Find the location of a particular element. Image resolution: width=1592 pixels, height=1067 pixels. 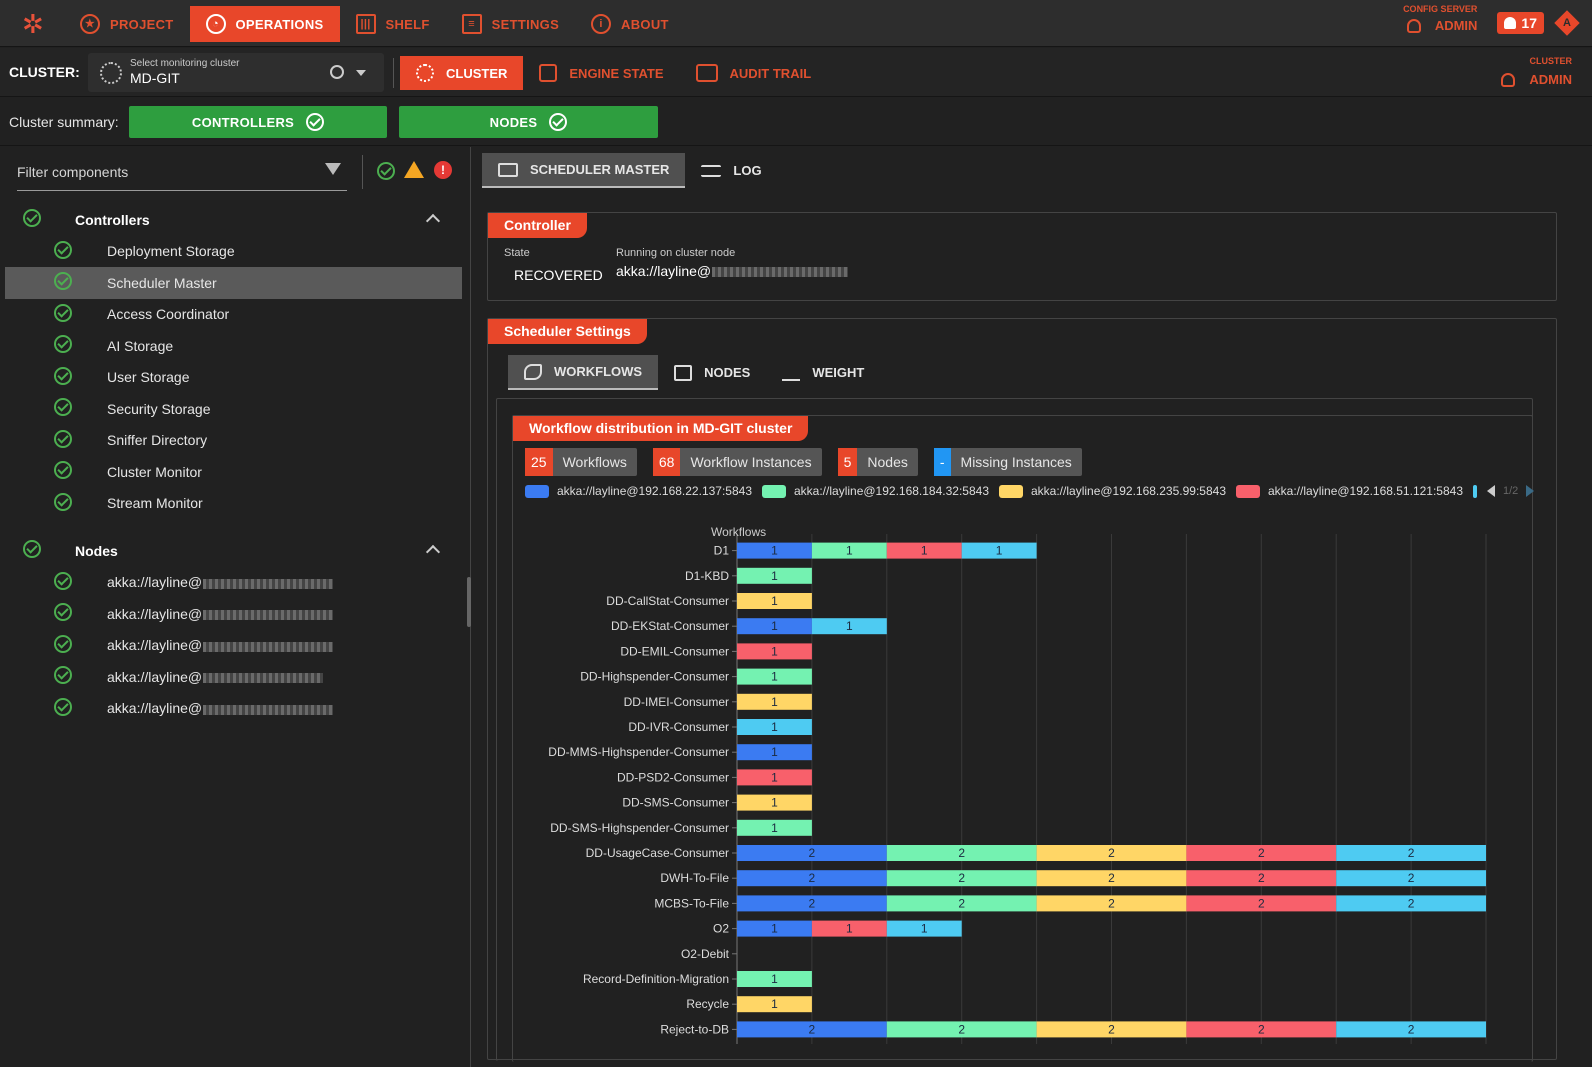

controllers-summary-button: CONTROLLERS is located at coordinates (258, 122).